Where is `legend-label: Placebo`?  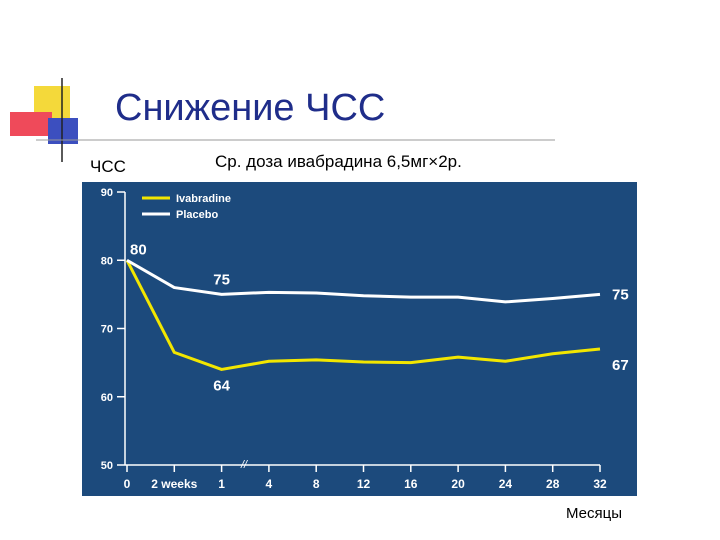 legend-label: Placebo is located at coordinates (197, 215).